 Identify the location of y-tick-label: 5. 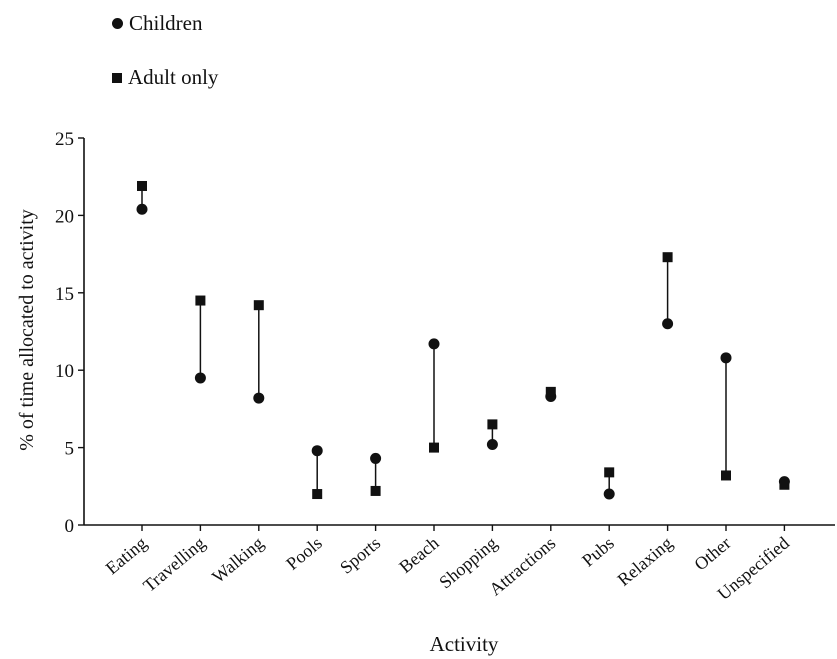
(70, 449).